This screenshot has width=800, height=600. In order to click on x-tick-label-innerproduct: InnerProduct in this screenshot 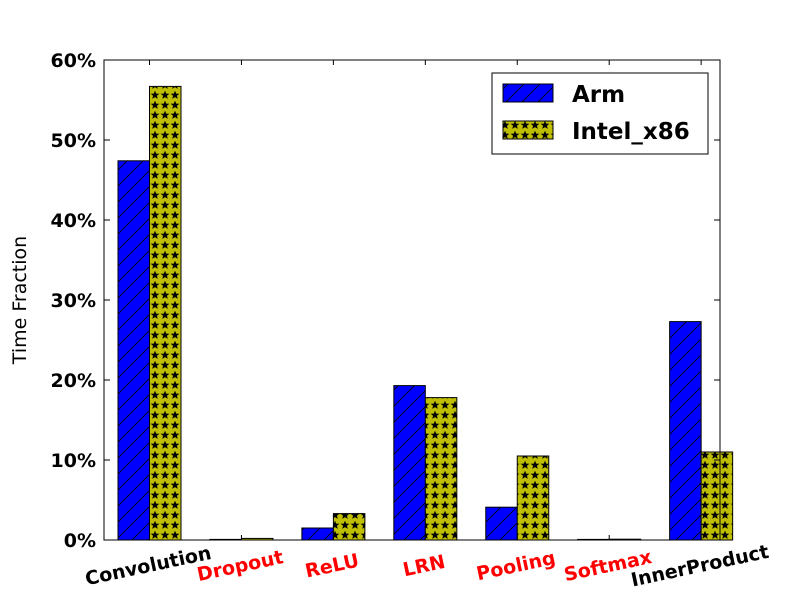, I will do `click(700, 566)`.